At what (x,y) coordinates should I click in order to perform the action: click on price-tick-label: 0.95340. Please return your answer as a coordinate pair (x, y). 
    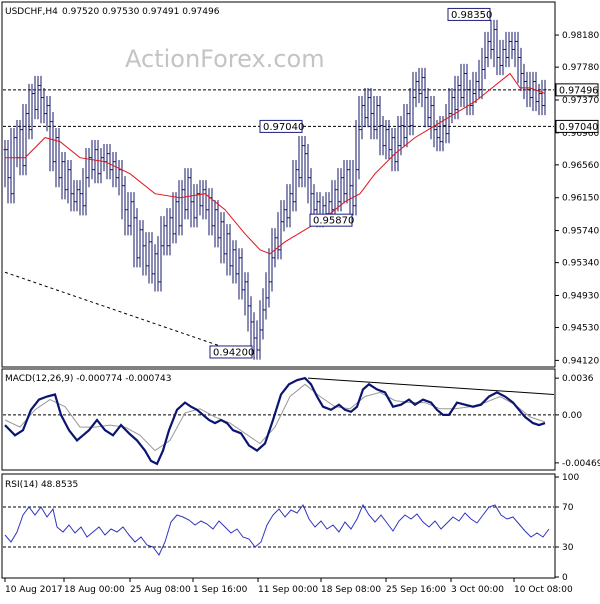
    Looking at the image, I should click on (580, 264).